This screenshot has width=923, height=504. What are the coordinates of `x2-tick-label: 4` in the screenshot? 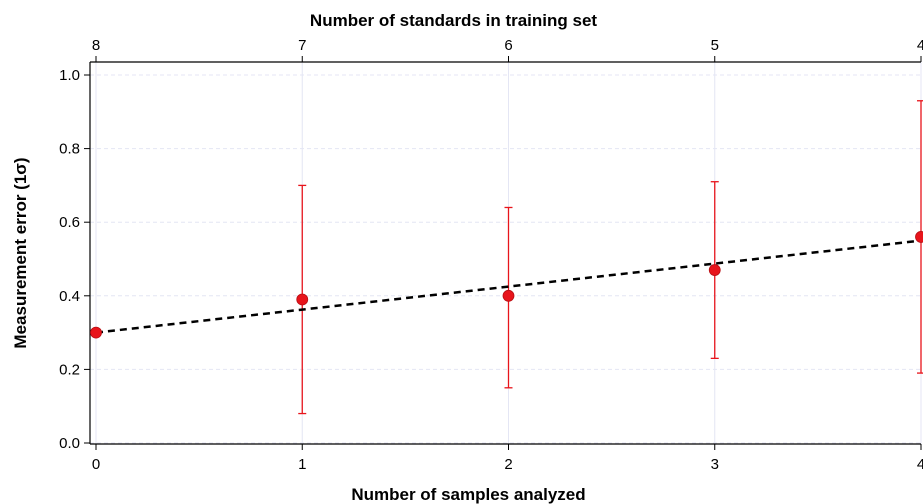 It's located at (920, 45).